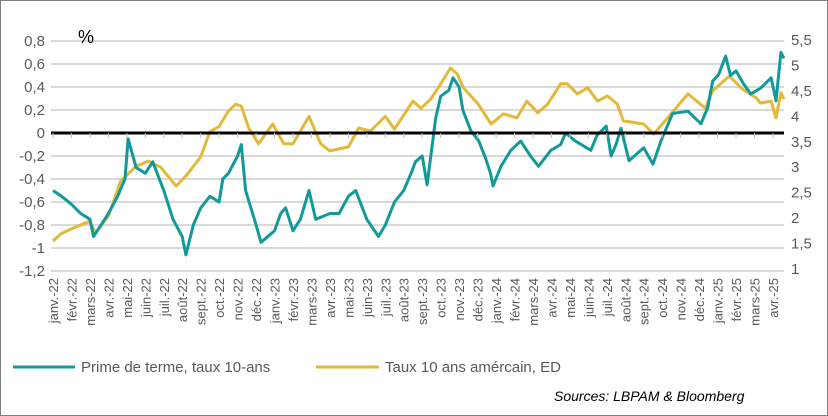 The height and width of the screenshot is (416, 828). What do you see at coordinates (385, 297) in the screenshot?
I see `x-axis-tick-label: juil.-23` at bounding box center [385, 297].